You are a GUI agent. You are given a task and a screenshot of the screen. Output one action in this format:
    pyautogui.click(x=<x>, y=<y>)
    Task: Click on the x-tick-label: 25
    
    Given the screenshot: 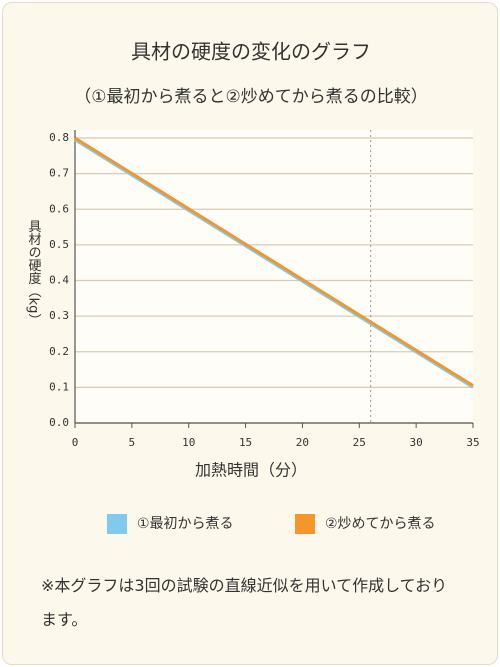 What is the action you would take?
    pyautogui.click(x=359, y=442)
    